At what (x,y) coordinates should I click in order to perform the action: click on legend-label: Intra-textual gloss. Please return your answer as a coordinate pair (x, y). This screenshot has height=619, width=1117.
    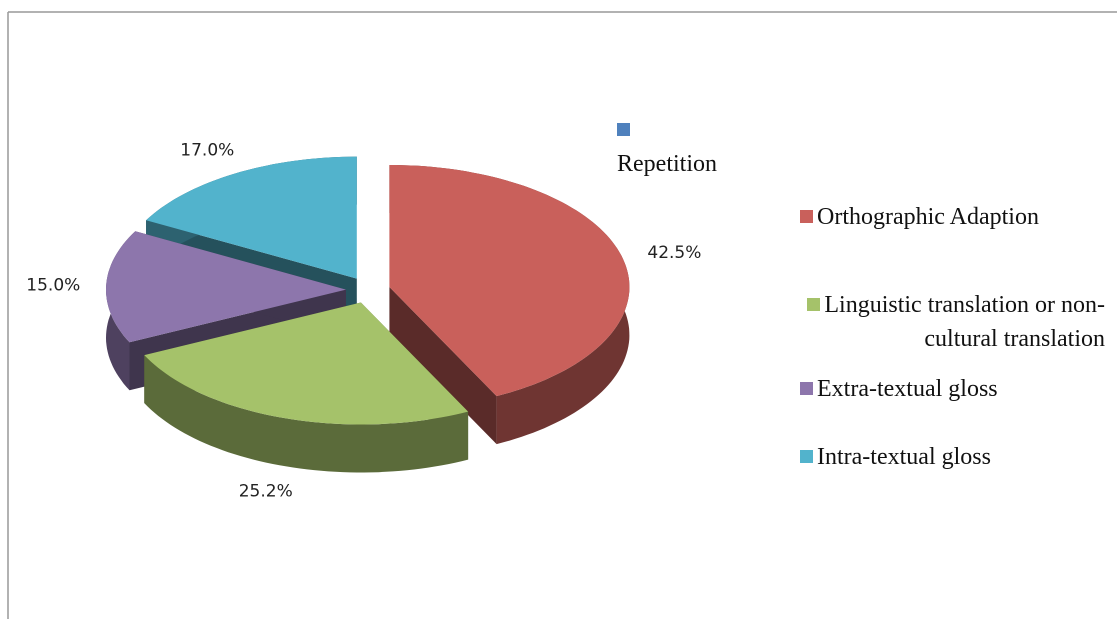
    Looking at the image, I should click on (904, 457).